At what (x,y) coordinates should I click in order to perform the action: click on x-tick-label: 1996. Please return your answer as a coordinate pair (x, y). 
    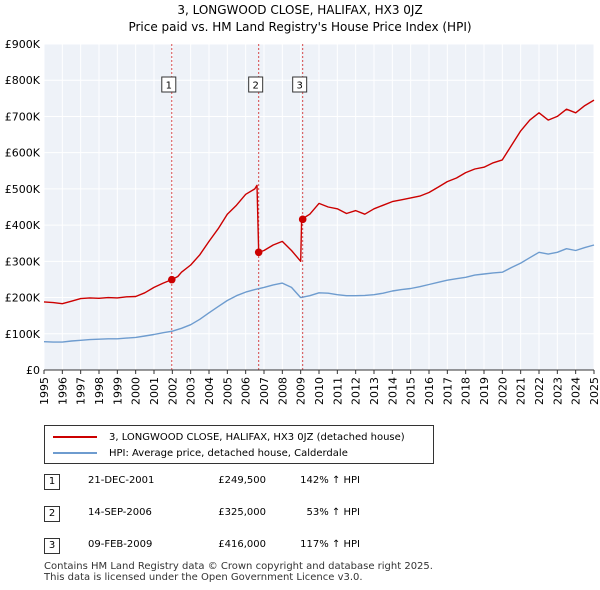
    Looking at the image, I should click on (62, 391).